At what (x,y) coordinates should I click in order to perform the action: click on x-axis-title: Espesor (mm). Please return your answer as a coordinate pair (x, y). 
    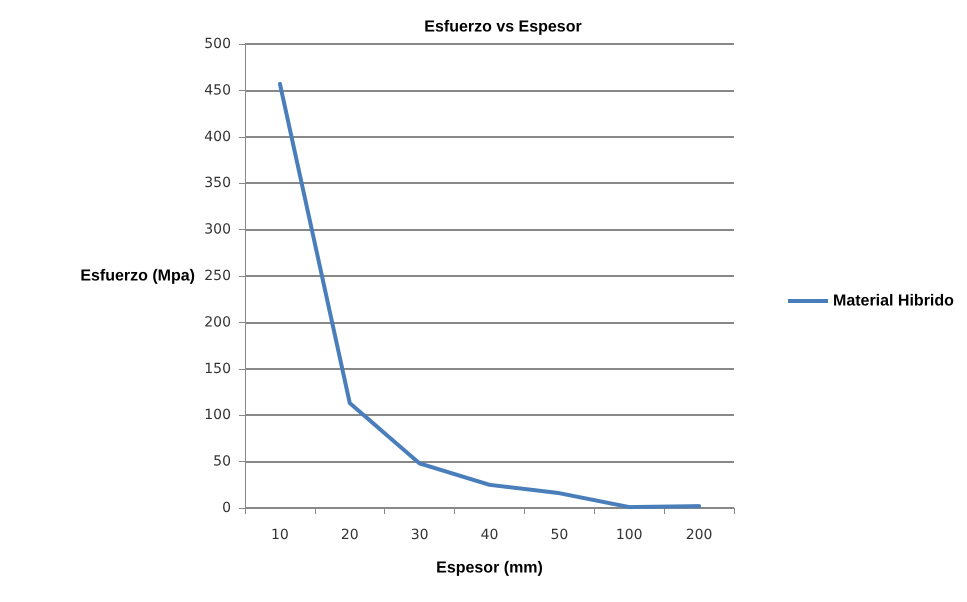
    Looking at the image, I should click on (489, 568).